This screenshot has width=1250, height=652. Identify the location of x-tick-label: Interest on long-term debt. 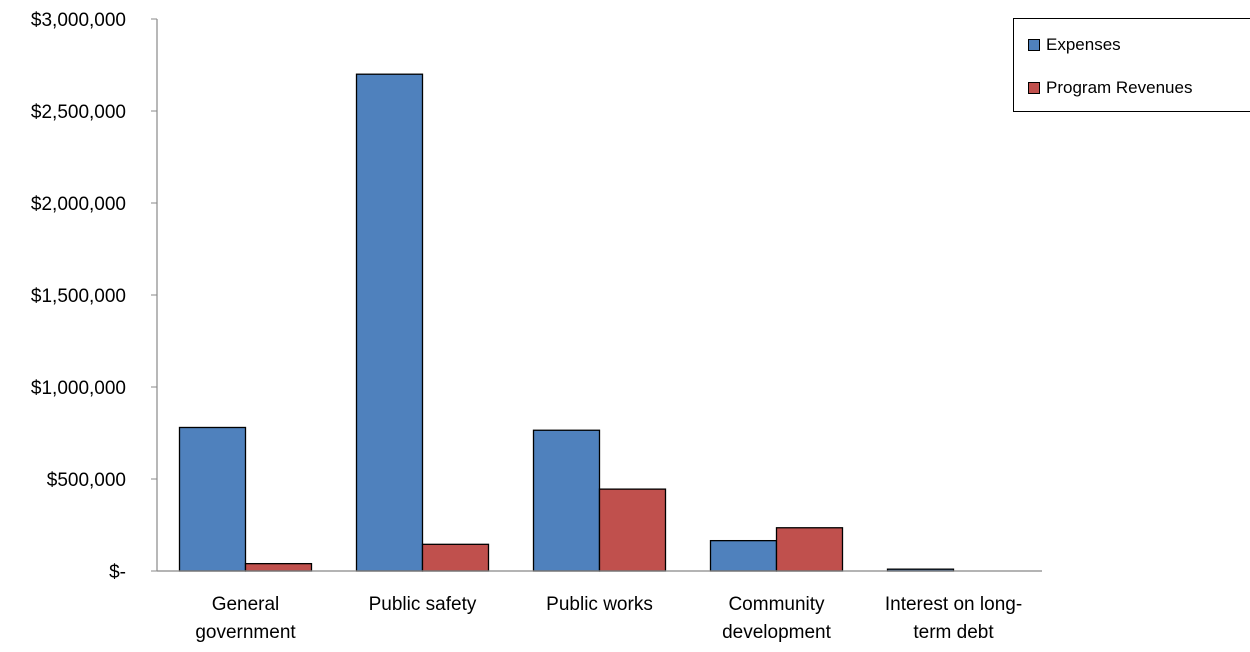
(953, 618).